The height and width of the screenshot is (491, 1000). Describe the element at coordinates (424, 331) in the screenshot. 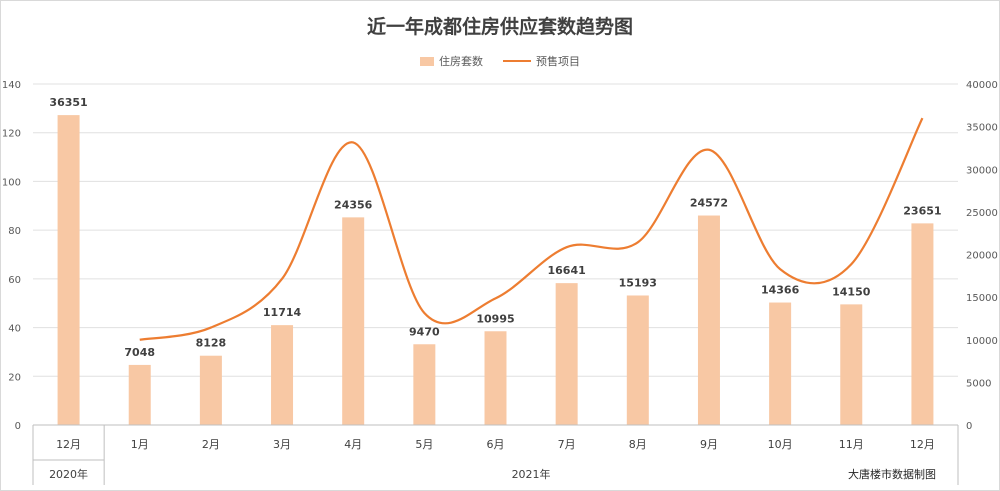

I see `bar-data-label: 9470` at that location.